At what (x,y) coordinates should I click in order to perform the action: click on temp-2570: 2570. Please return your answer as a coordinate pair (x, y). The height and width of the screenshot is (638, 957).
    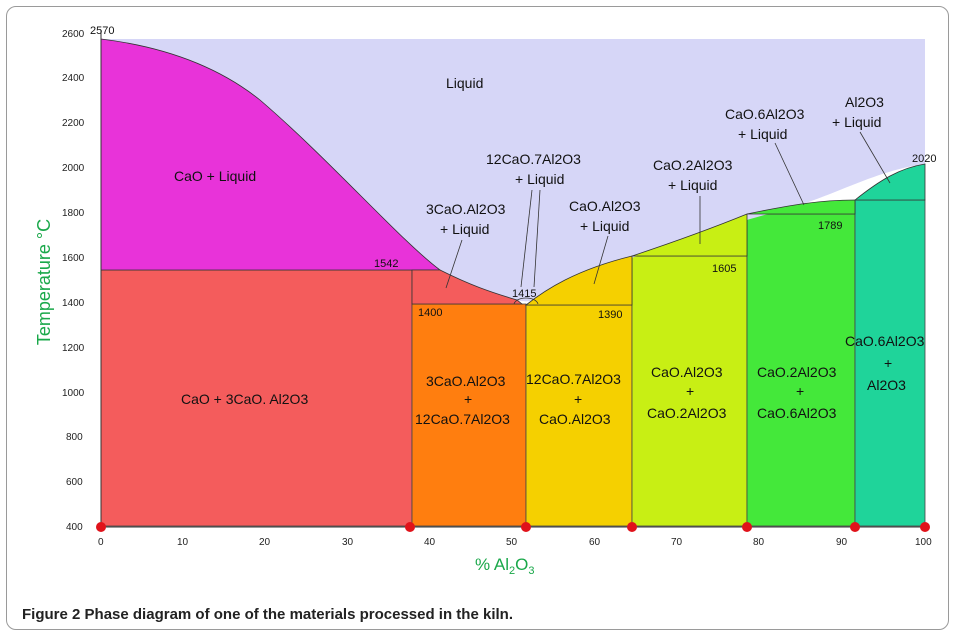
    Looking at the image, I should click on (102, 31).